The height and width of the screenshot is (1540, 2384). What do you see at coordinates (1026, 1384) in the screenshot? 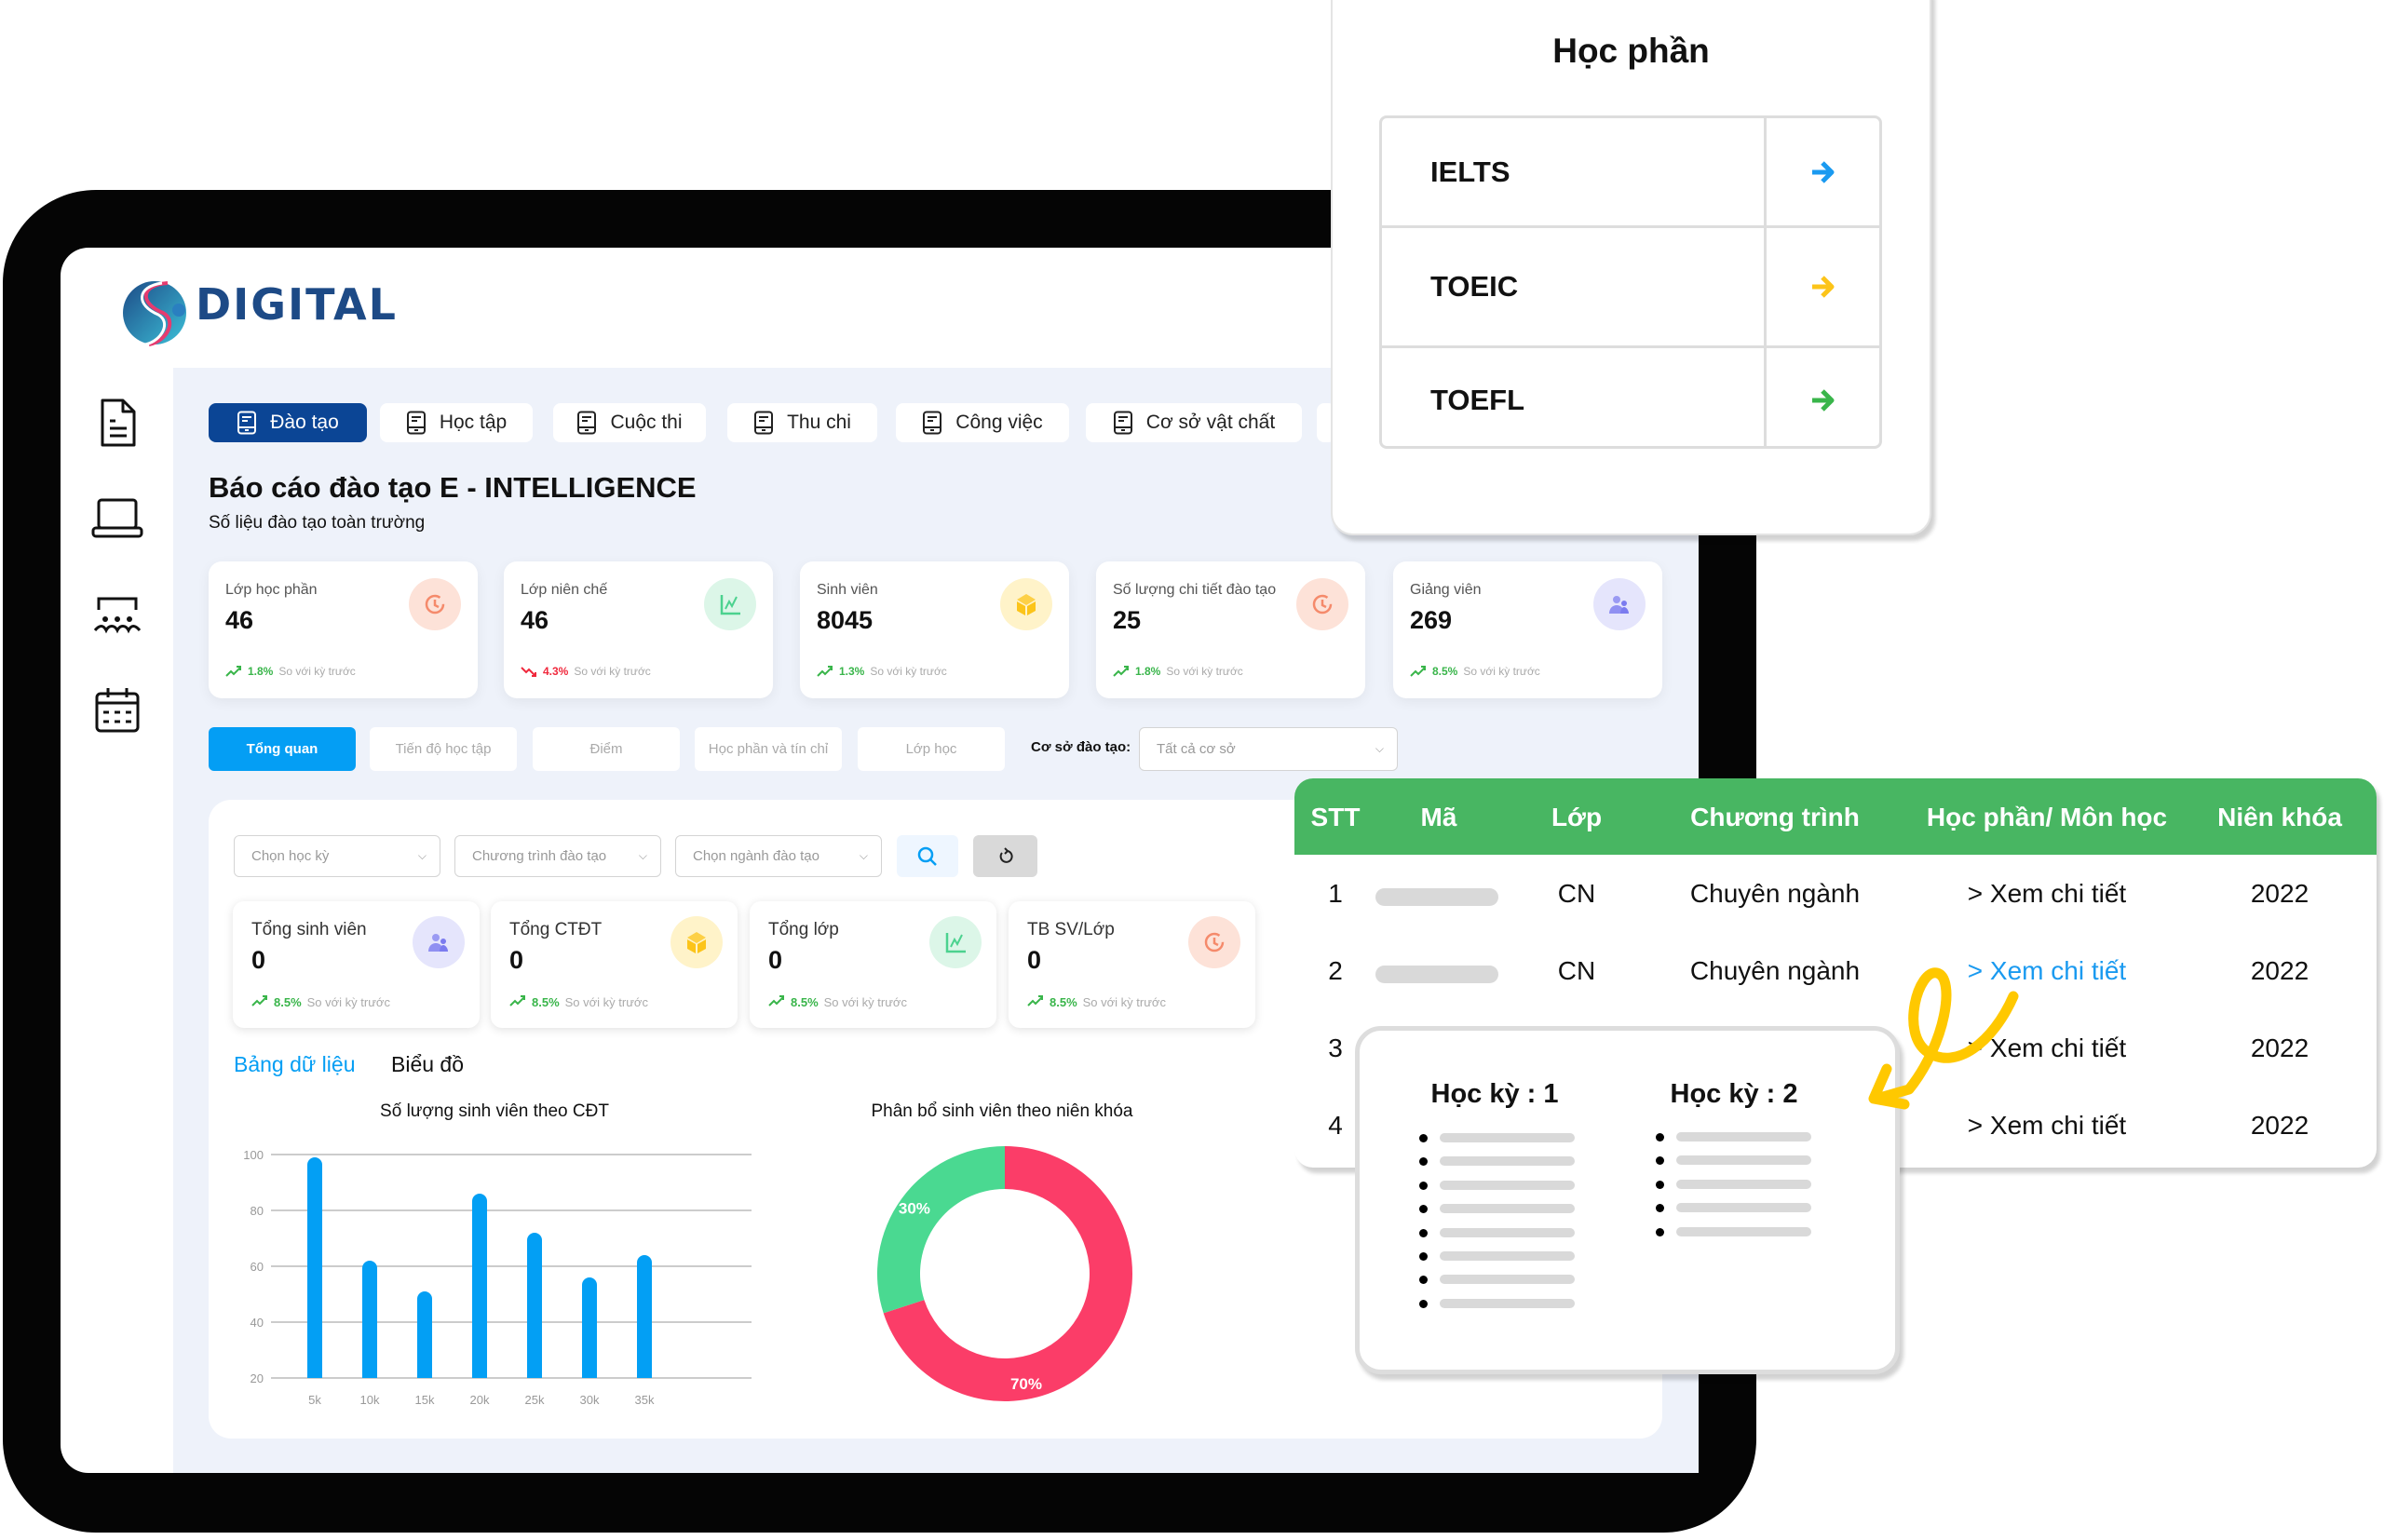
I see `slice-label: 70%` at bounding box center [1026, 1384].